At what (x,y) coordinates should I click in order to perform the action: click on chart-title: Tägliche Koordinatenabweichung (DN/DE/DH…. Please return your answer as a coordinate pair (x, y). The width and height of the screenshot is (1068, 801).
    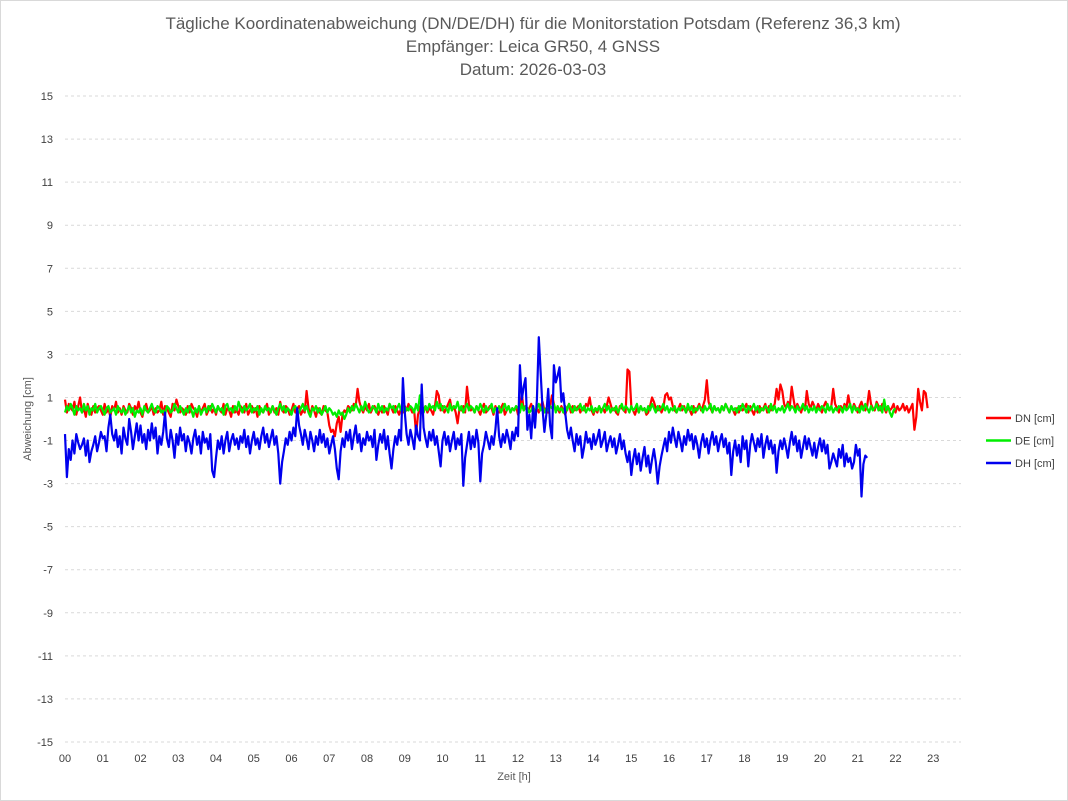
    Looking at the image, I should click on (532, 23).